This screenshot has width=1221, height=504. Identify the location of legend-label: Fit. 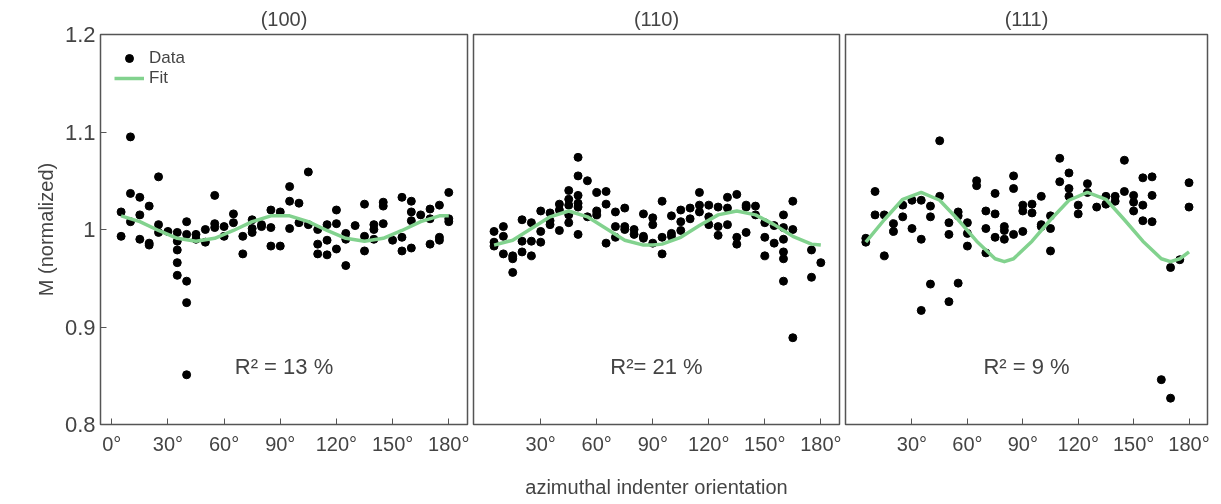
(159, 78).